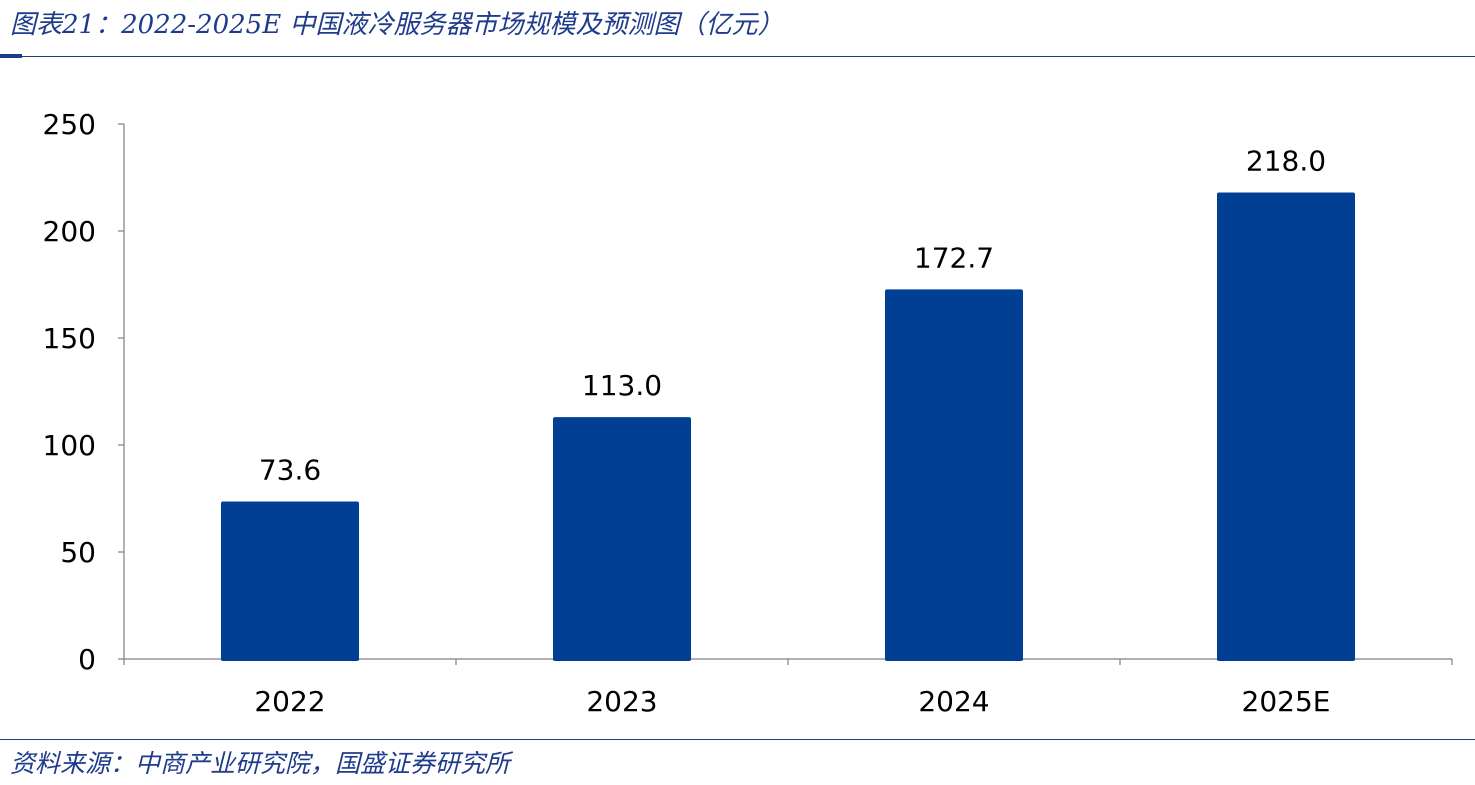 The width and height of the screenshot is (1475, 785). I want to click on y-tick-label: 50, so click(78, 552).